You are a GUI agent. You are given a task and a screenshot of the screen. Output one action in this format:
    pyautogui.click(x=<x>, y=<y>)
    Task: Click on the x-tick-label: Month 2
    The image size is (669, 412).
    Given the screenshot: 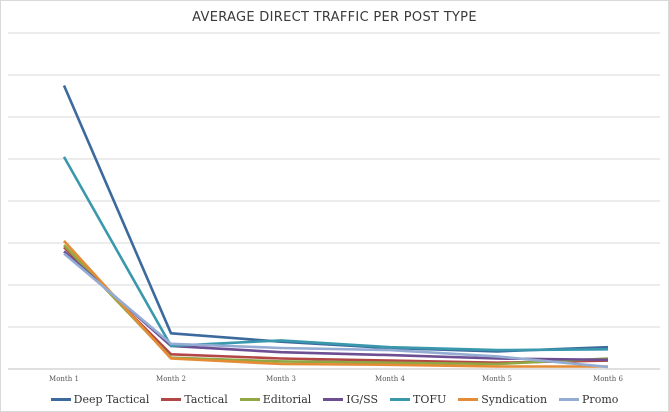 What is the action you would take?
    pyautogui.click(x=171, y=379)
    